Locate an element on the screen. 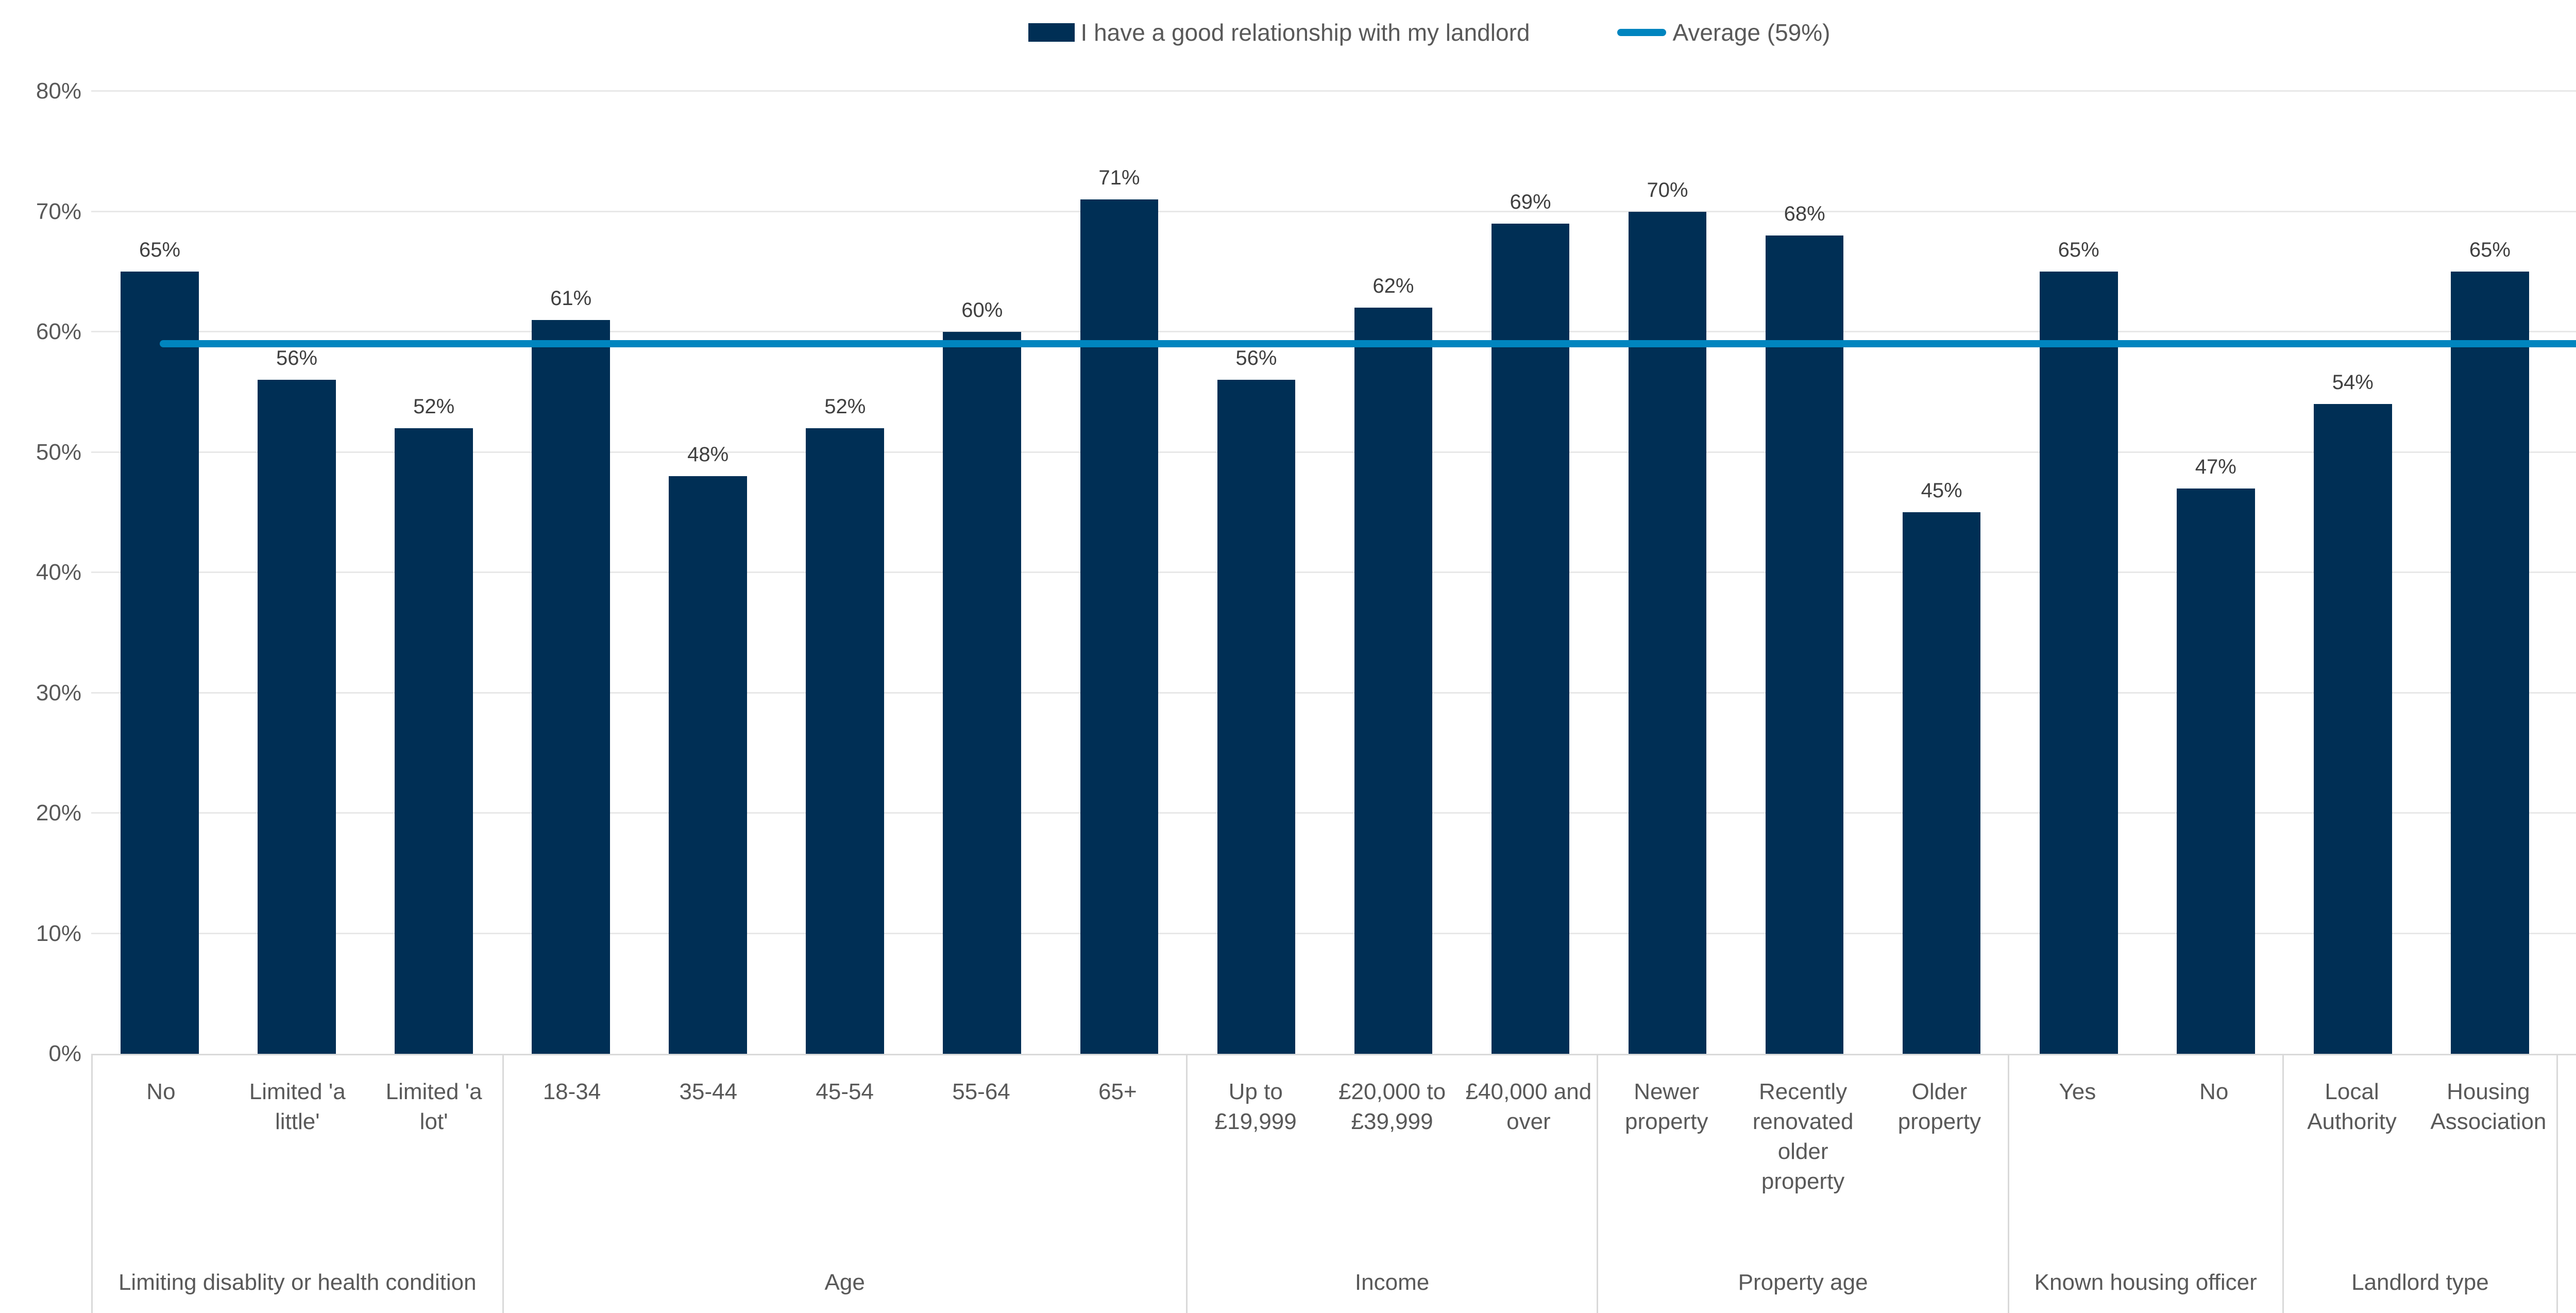 The width and height of the screenshot is (2576, 1313). y-tick-label: 0% is located at coordinates (64, 1053).